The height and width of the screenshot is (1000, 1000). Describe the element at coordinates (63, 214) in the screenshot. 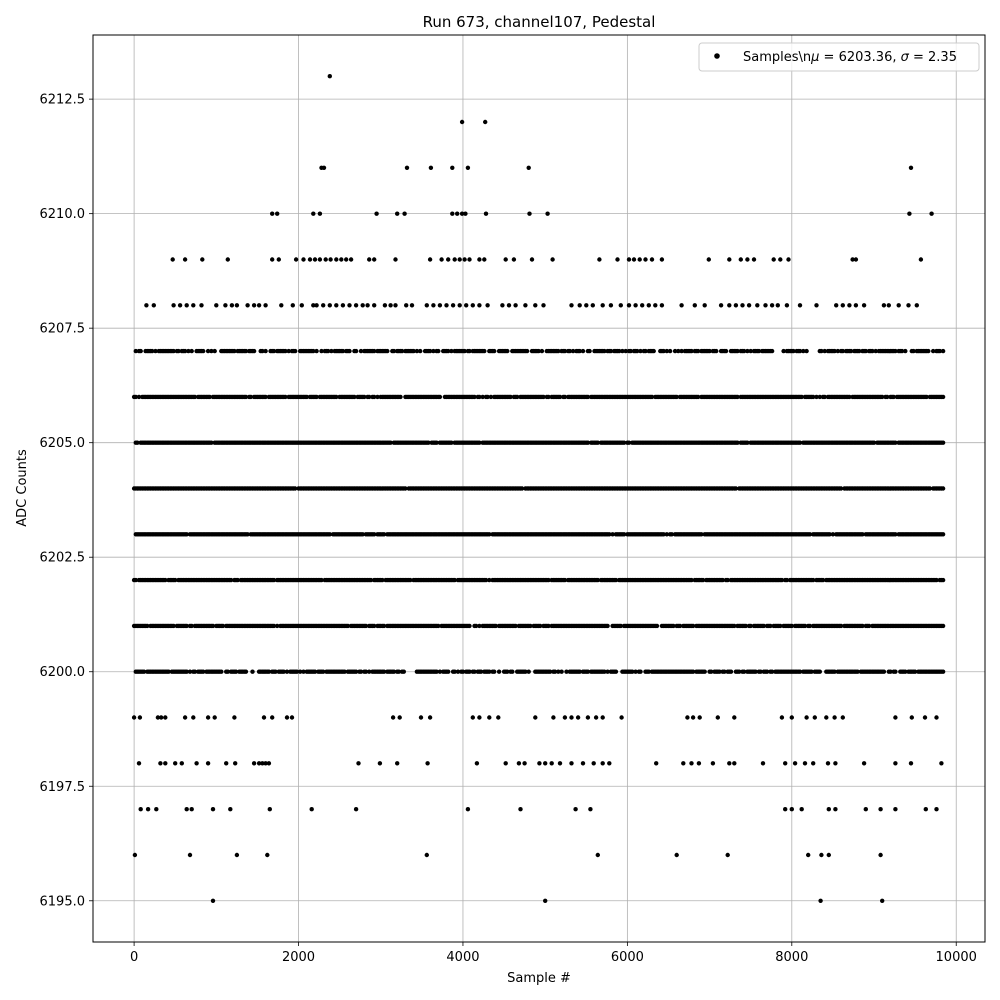

I see `y-tick-label: 6210.0` at that location.